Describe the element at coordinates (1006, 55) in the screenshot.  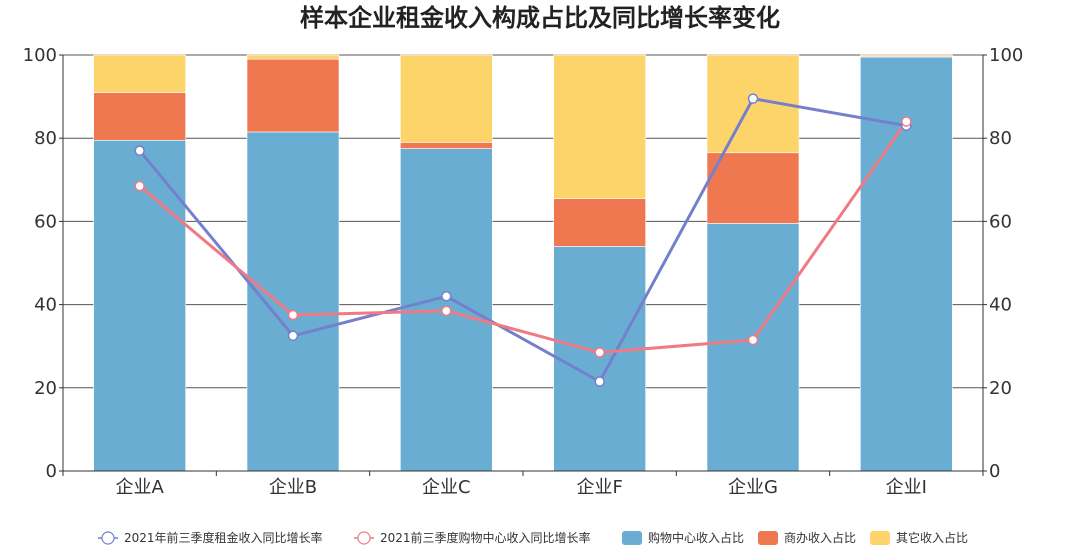
I see `y2-tick-label: 100` at that location.